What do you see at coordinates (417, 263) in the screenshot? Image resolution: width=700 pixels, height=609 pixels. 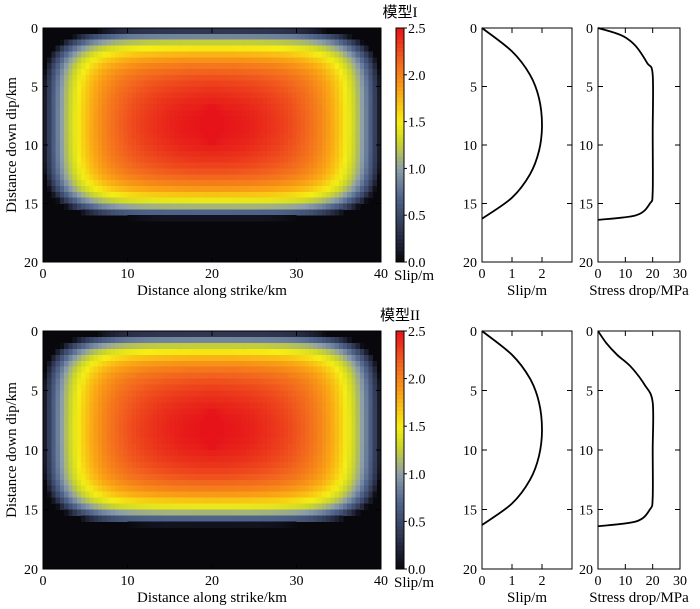 I see `colorbar-tick-label: 0.0` at bounding box center [417, 263].